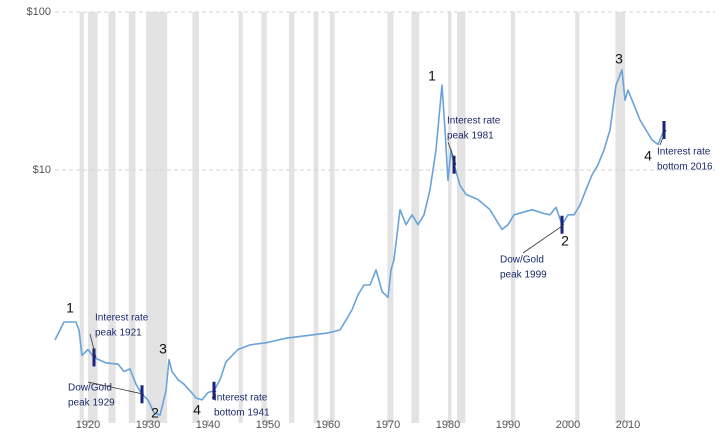 Image resolution: width=720 pixels, height=438 pixels. What do you see at coordinates (91, 403) in the screenshot?
I see `annotation-text: peak 1929` at bounding box center [91, 403].